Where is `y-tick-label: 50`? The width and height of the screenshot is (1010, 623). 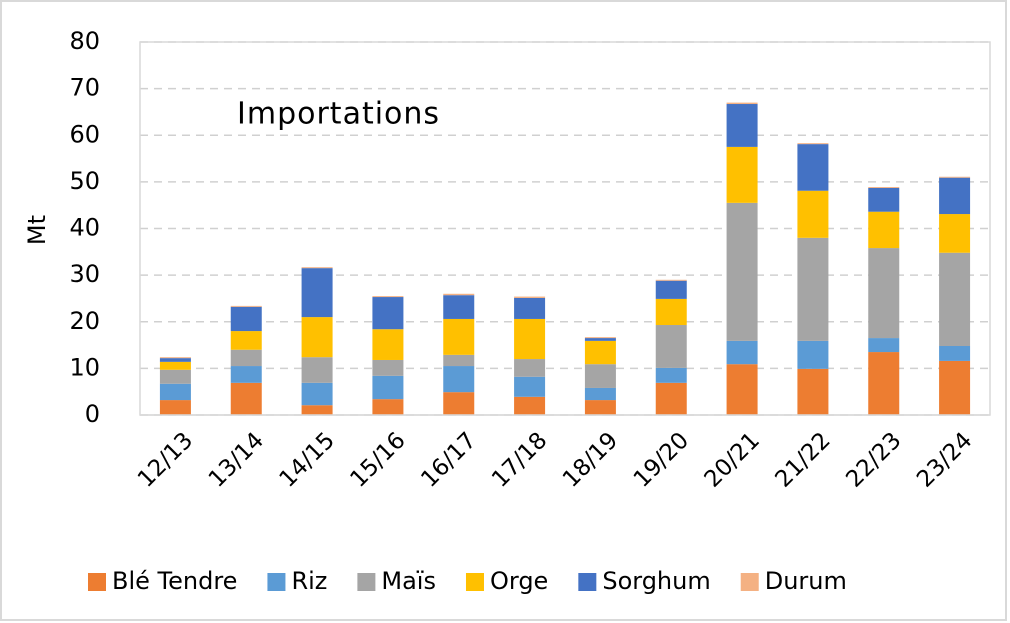
y-tick-label: 50 is located at coordinates (84, 181).